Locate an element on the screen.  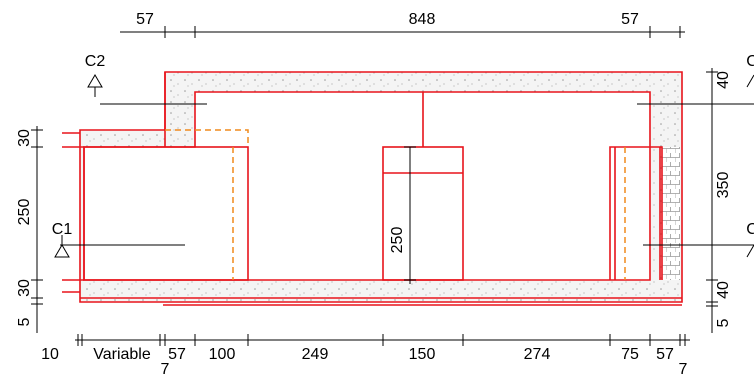
bottom-dimension: 75 is located at coordinates (630, 354).